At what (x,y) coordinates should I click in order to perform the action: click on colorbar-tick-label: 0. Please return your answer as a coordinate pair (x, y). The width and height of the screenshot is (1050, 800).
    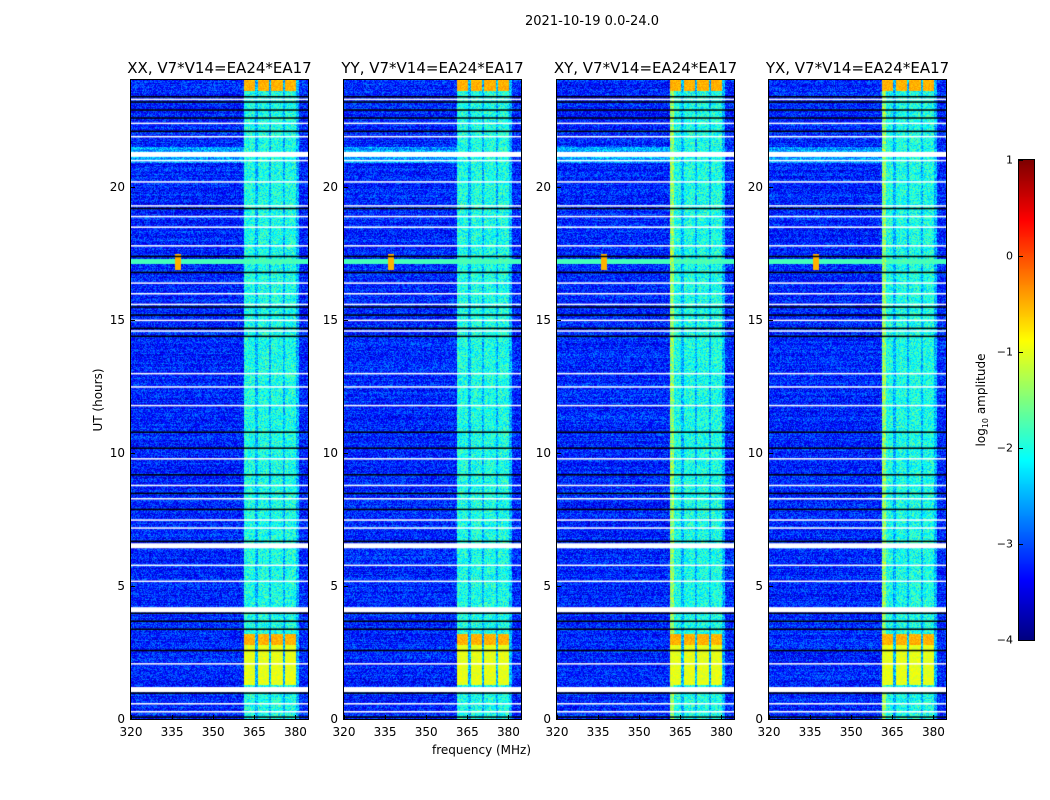
    Looking at the image, I should click on (1009, 256).